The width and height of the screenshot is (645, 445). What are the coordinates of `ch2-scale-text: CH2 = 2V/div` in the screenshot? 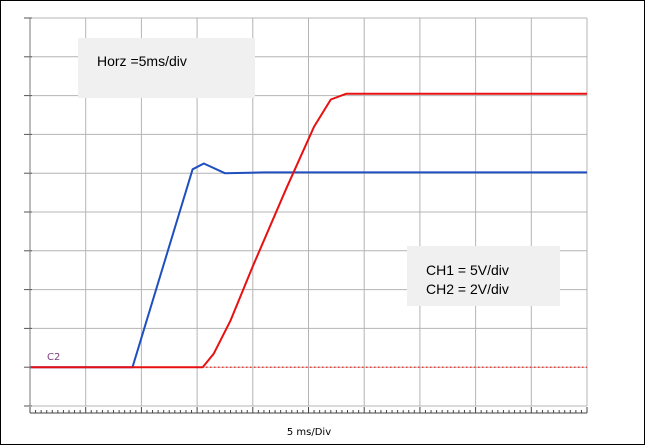 It's located at (467, 289).